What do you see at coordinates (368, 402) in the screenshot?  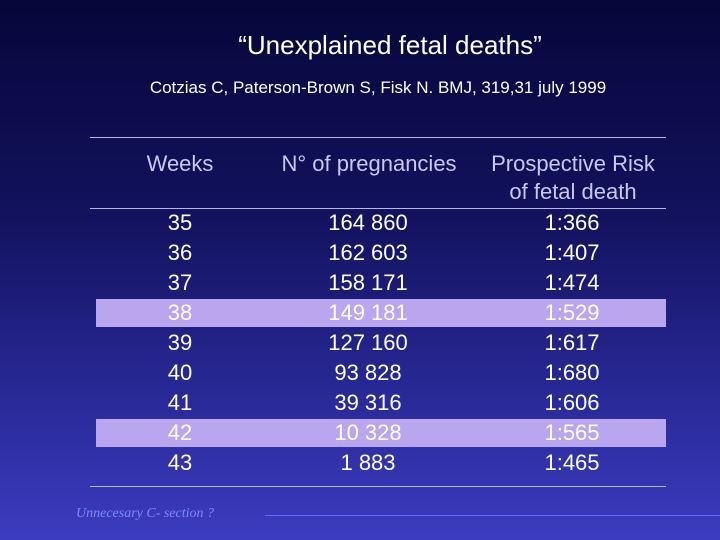 I see `cell-pregnancies: 39 316` at bounding box center [368, 402].